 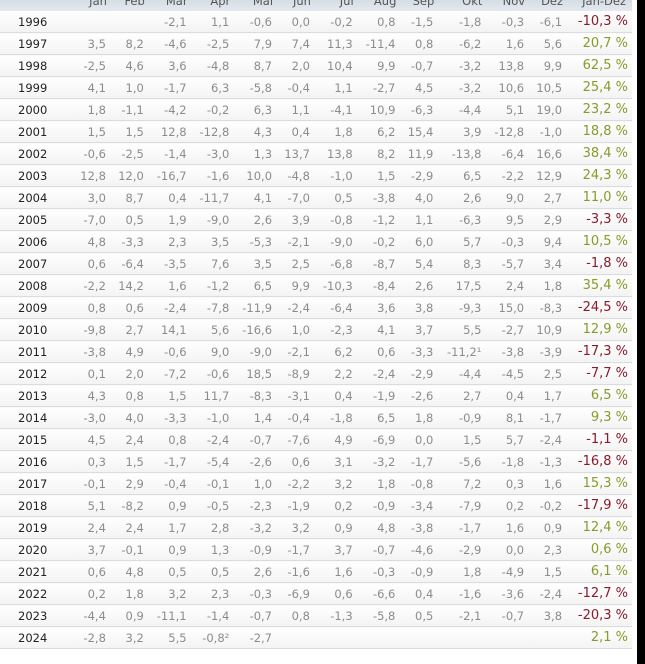 What do you see at coordinates (510, 307) in the screenshot?
I see `month-value-cell: 15,0` at bounding box center [510, 307].